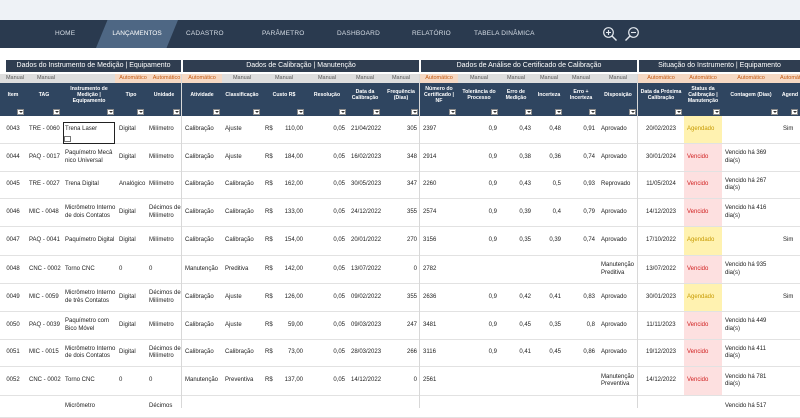 The width and height of the screenshot is (800, 418). I want to click on cell-freq: 247, so click(411, 324).